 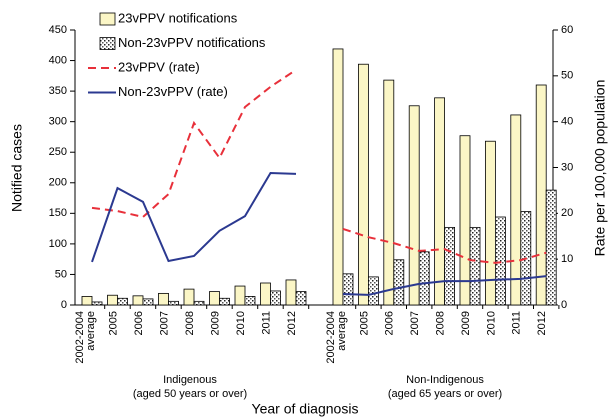 What do you see at coordinates (567, 122) in the screenshot?
I see `y2-tick-label: 40` at bounding box center [567, 122].